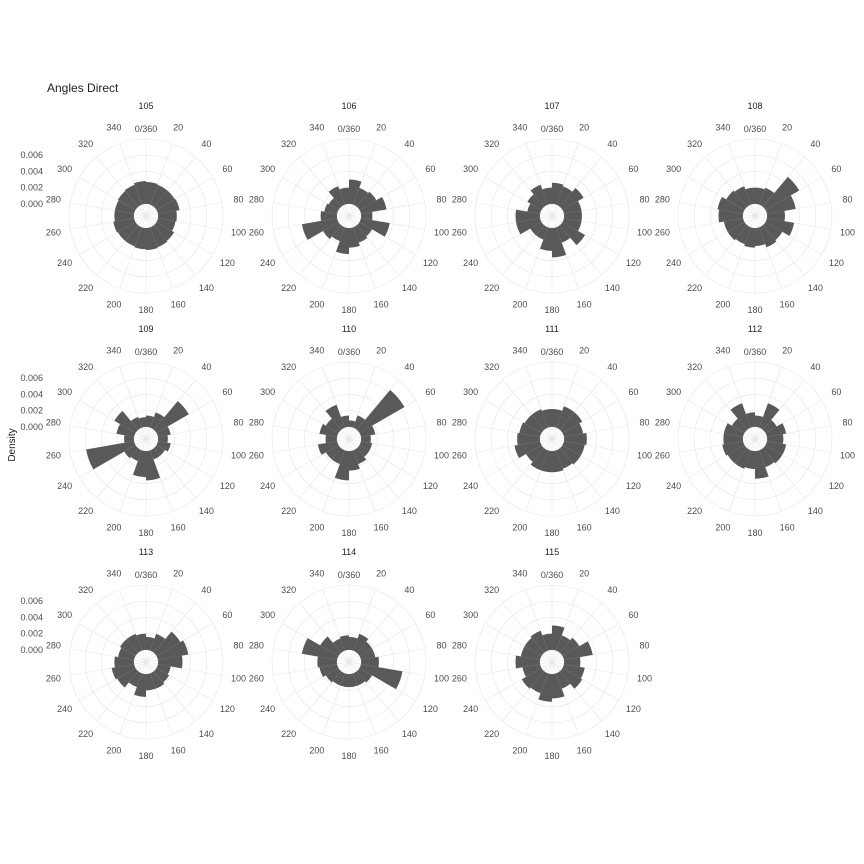 The width and height of the screenshot is (864, 864). I want to click on angle-tick-label: 320, so click(491, 590).